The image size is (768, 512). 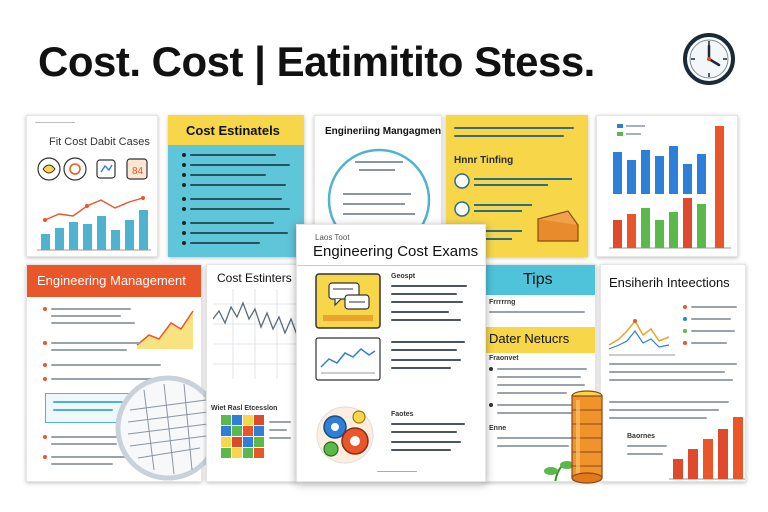 What do you see at coordinates (587, 437) in the screenshot?
I see `stacked-coins-illustration` at bounding box center [587, 437].